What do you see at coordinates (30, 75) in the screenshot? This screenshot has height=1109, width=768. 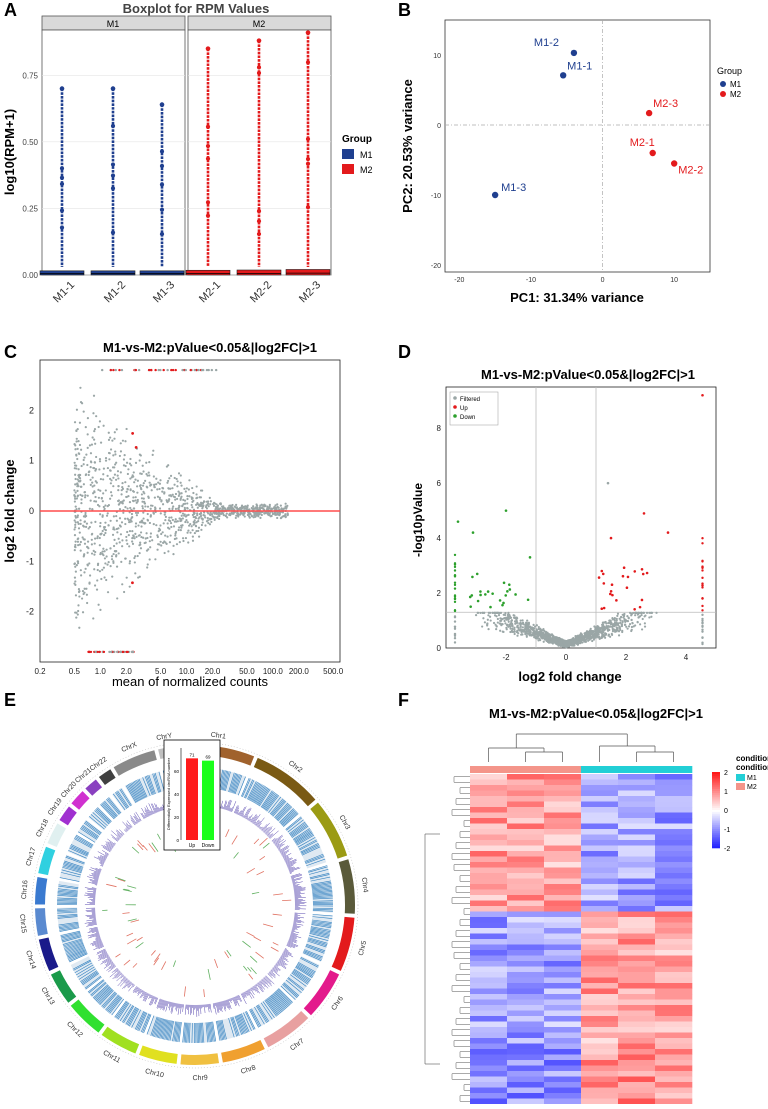 I see `y-tick-label: 0.75` at bounding box center [30, 75].